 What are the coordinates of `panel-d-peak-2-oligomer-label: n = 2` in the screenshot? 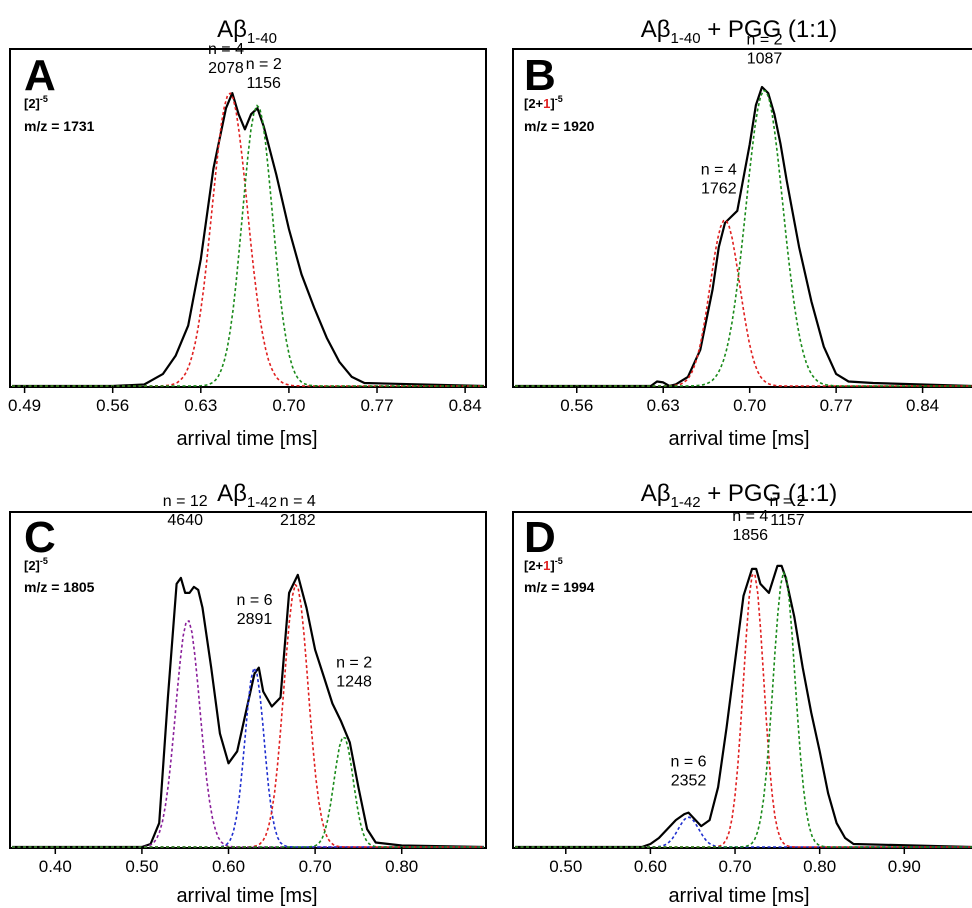 It's located at (787, 501).